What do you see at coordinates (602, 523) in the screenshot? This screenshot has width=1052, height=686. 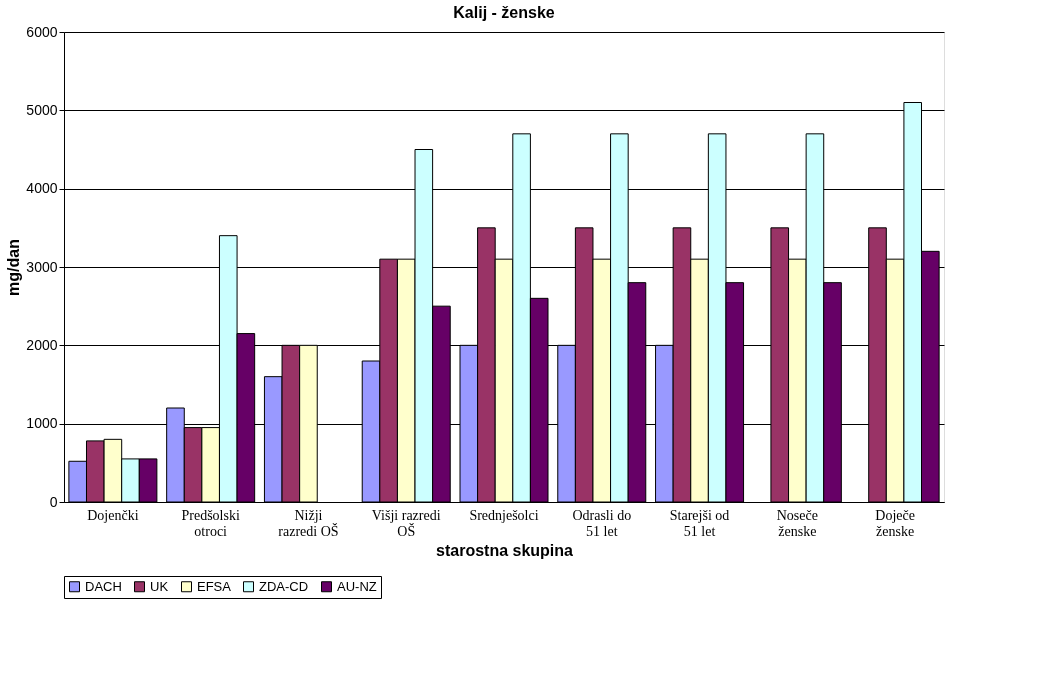 I see `x-tick-label: Odrasli do 51 let` at bounding box center [602, 523].